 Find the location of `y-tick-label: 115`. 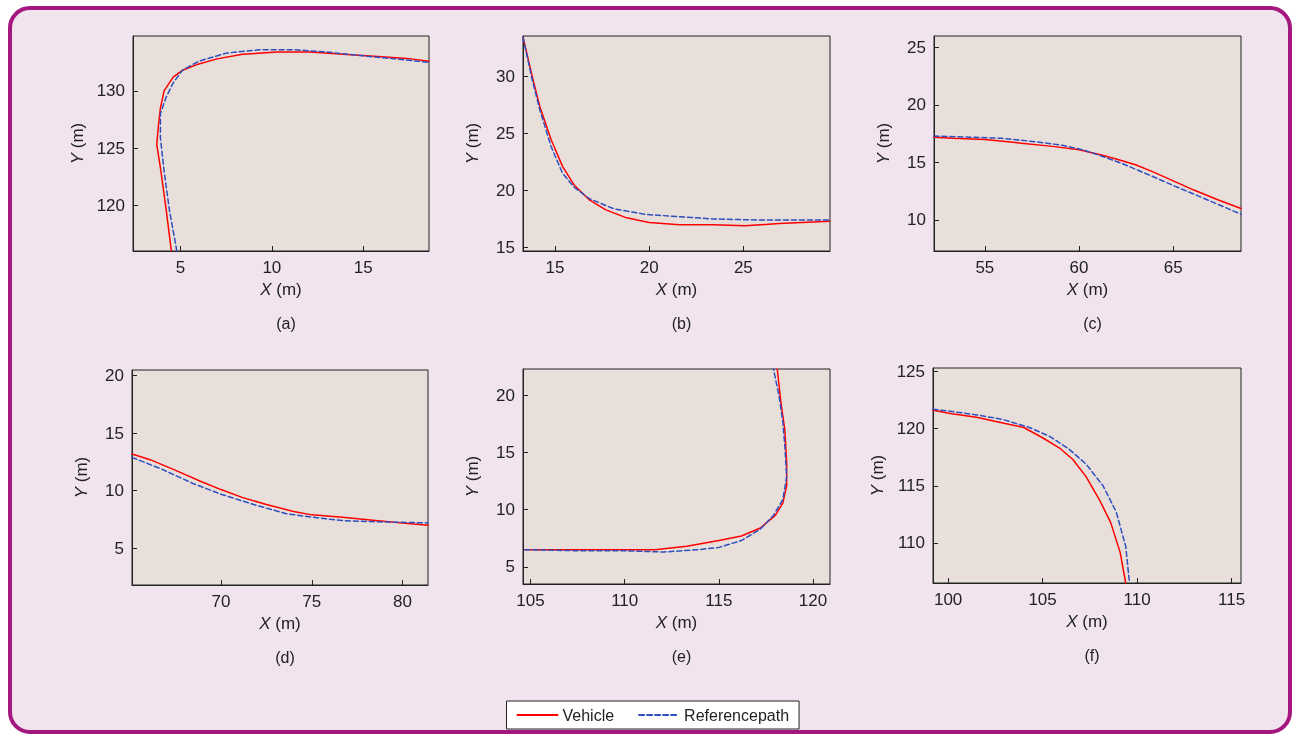

y-tick-label: 115 is located at coordinates (911, 486).